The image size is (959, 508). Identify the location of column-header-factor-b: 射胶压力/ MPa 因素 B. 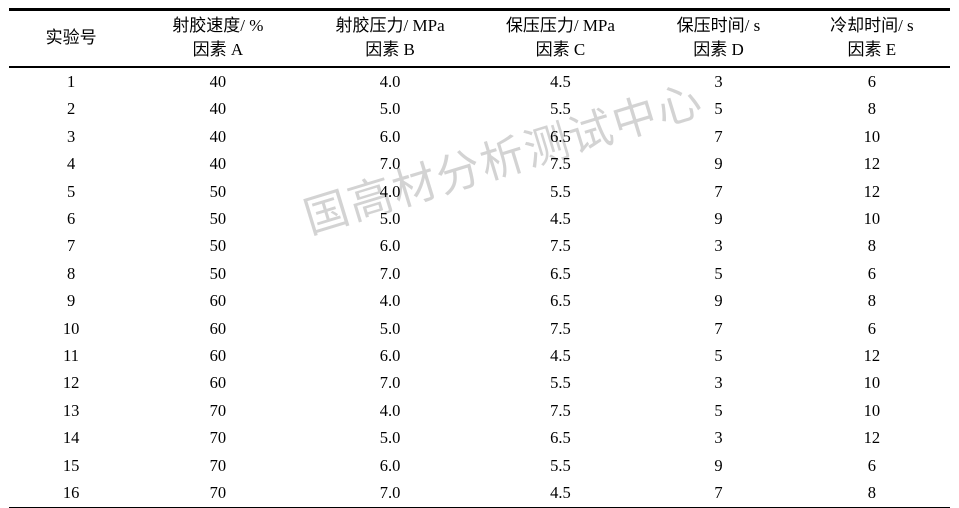
(390, 39).